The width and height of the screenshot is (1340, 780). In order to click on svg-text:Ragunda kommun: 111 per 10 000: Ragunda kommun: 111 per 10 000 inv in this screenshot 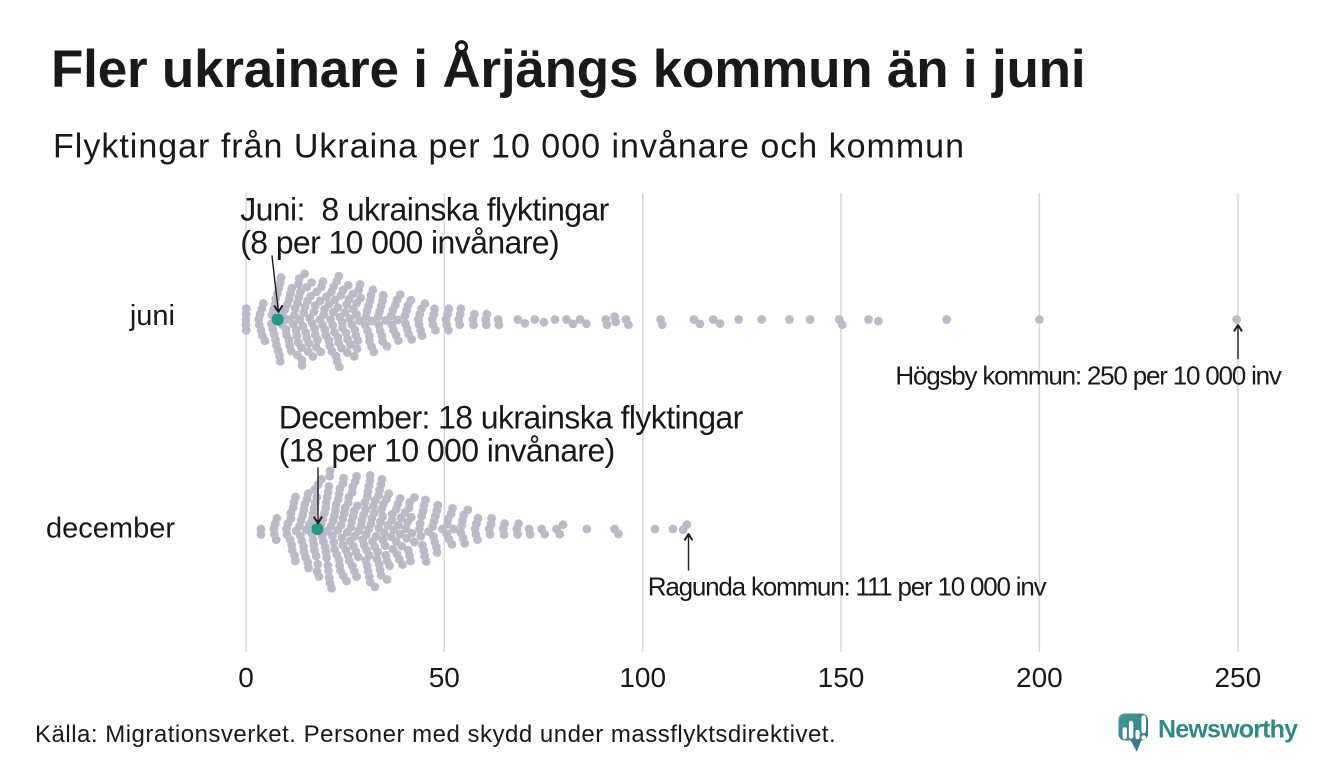, I will do `click(847, 587)`.